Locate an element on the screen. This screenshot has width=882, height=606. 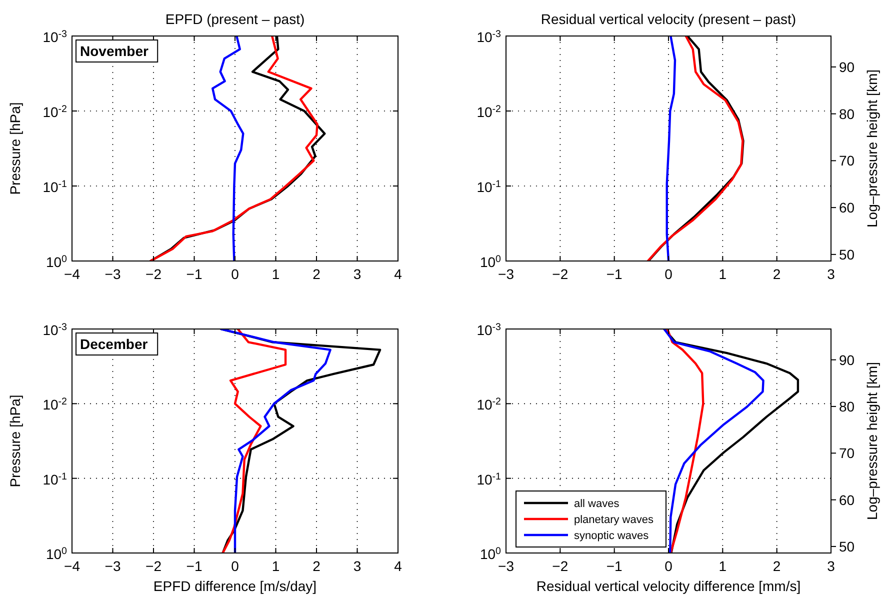
x-axis-title: Residual vertical velocity difference [mm/s] is located at coordinates (668, 586).